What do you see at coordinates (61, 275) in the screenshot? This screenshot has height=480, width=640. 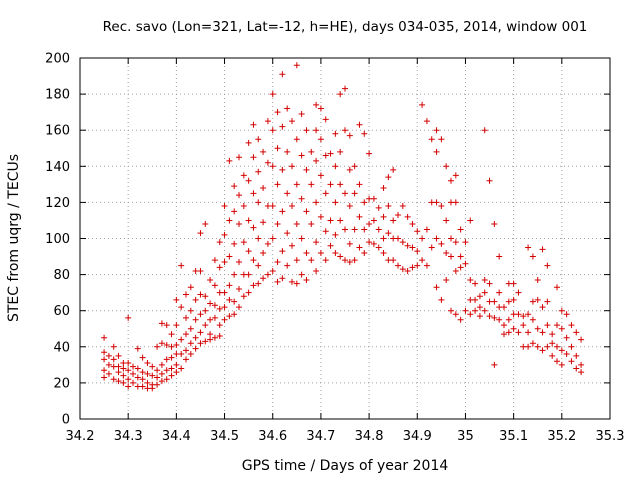 I see `y-tick-label: 80` at bounding box center [61, 275].